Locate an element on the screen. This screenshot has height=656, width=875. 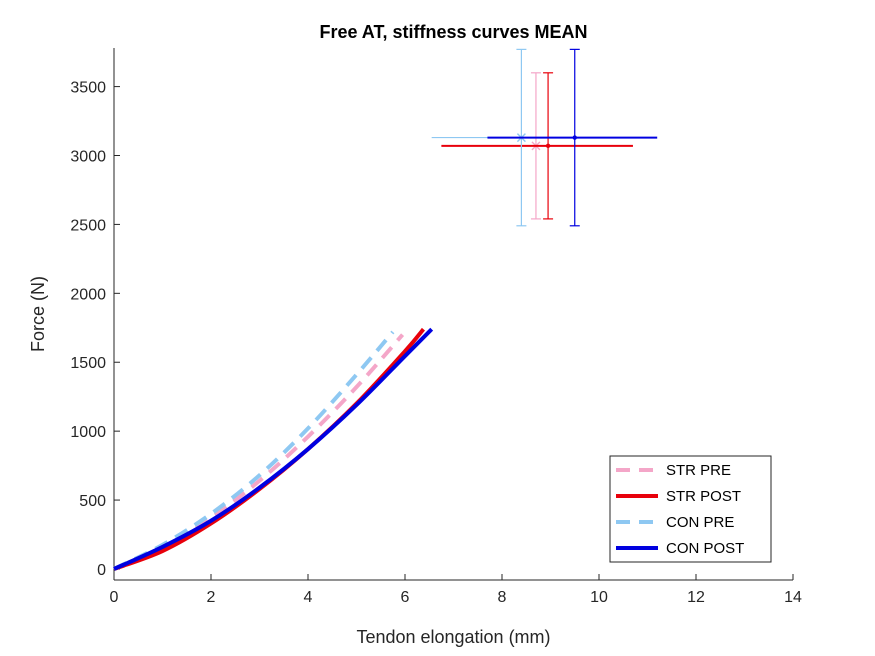
error-markers-layer is located at coordinates (544, 137).